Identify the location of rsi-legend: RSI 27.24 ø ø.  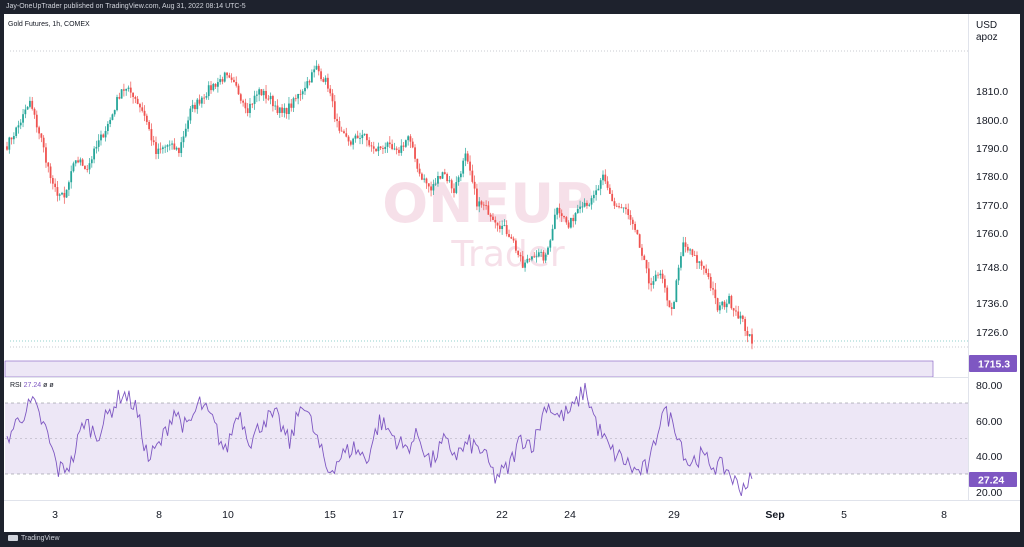
(32, 385).